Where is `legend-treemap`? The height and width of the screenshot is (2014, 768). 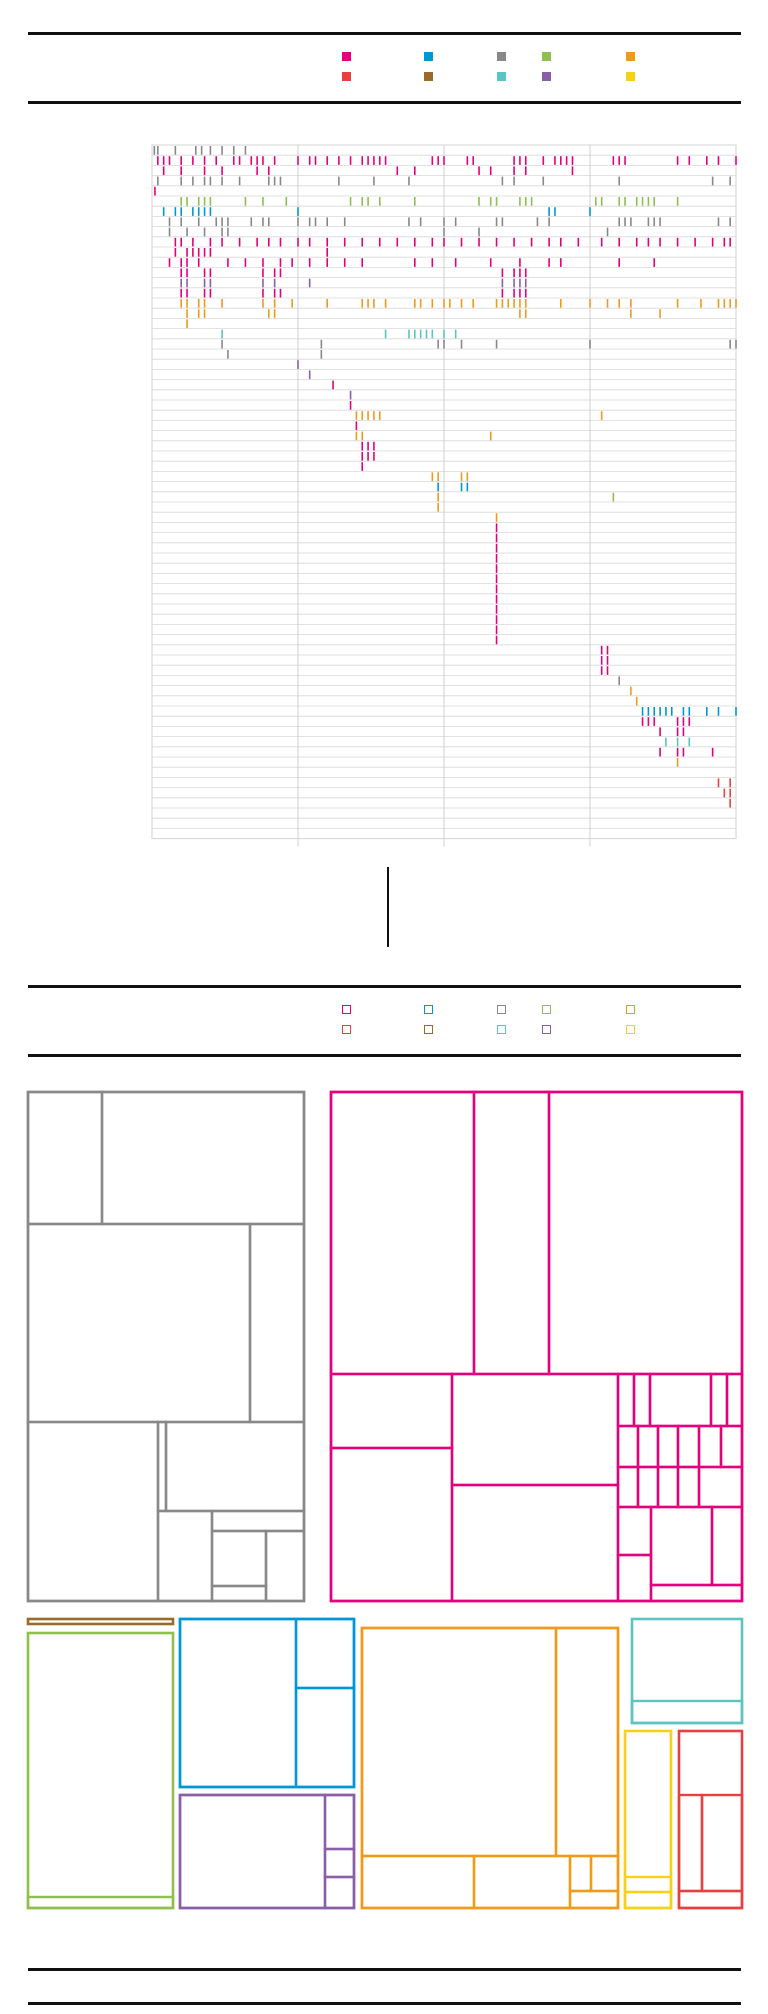
legend-treemap is located at coordinates (384, 1015).